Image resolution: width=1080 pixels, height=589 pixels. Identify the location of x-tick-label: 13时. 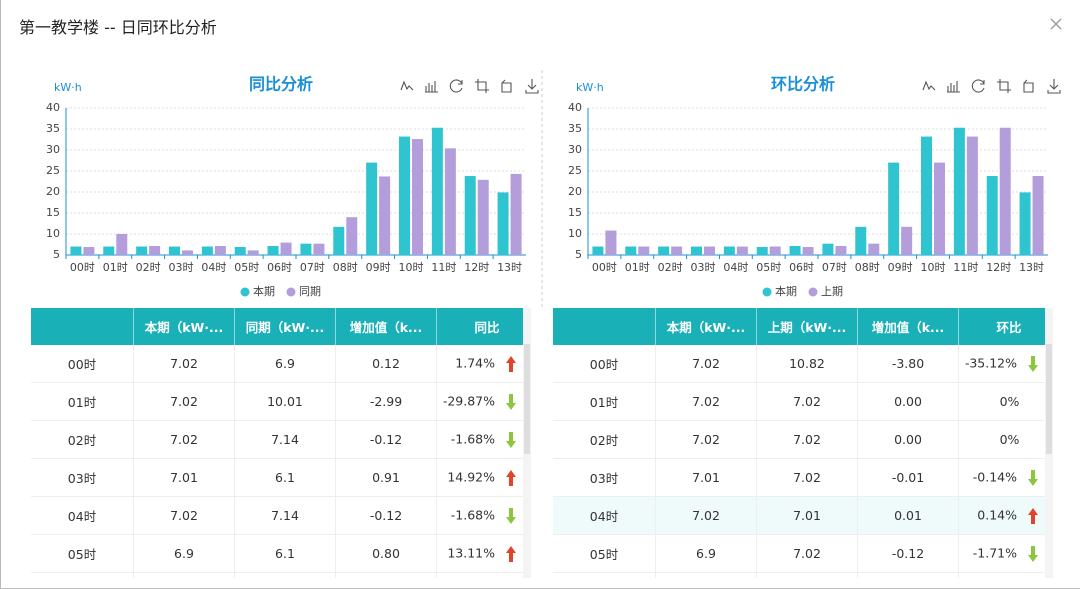
(1031, 267).